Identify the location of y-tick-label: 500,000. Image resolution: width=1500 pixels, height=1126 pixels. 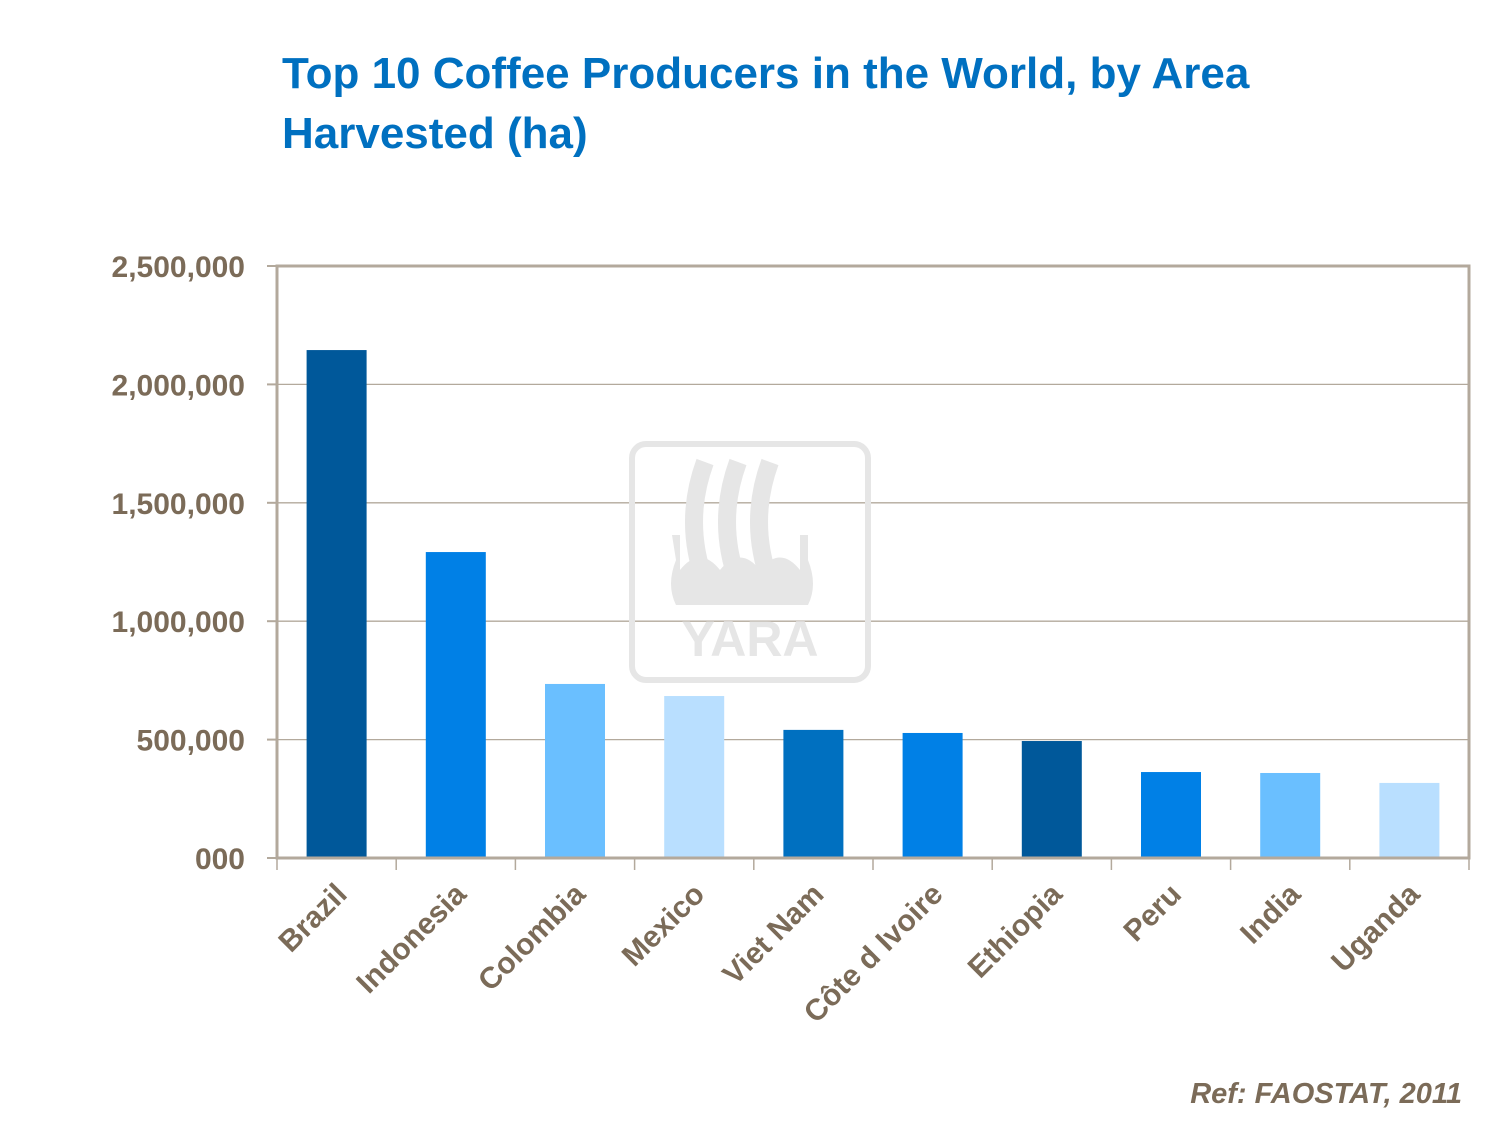
(191, 741).